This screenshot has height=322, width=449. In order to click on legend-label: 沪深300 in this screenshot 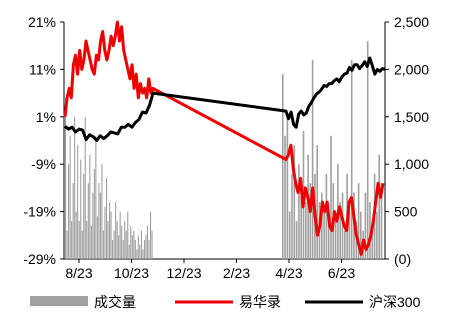, I will do `click(395, 302)`.